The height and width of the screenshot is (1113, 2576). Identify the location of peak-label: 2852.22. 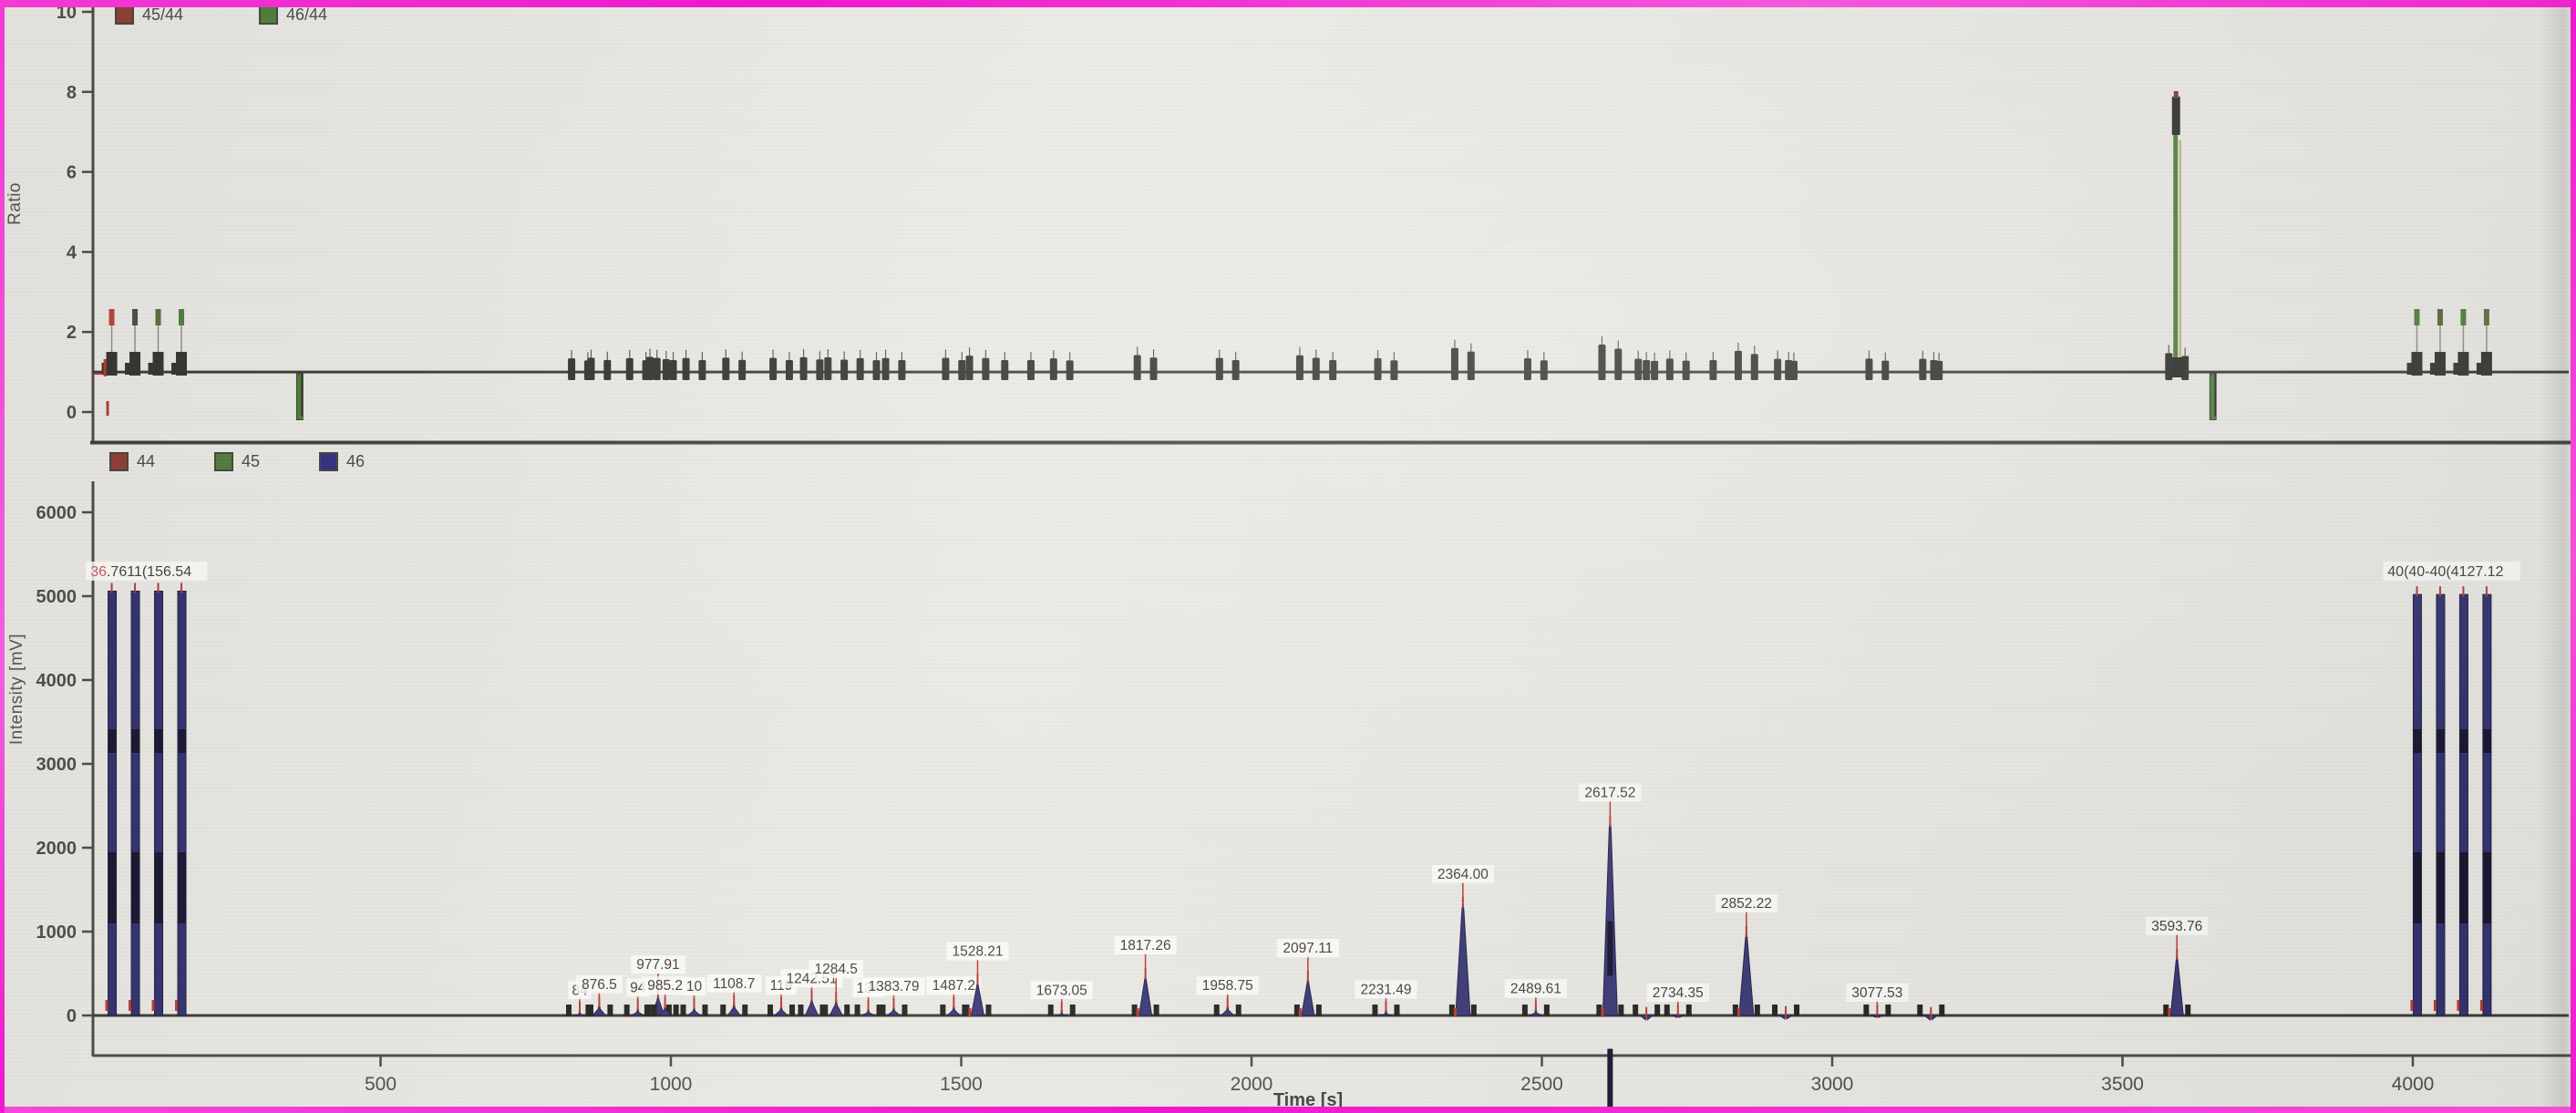
(1746, 904).